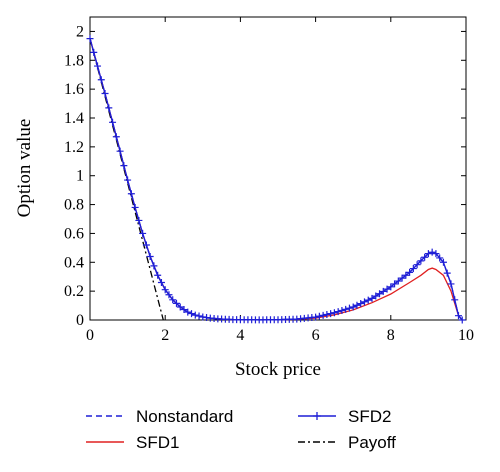  I want to click on y-tick-label: 0.6, so click(74, 233).